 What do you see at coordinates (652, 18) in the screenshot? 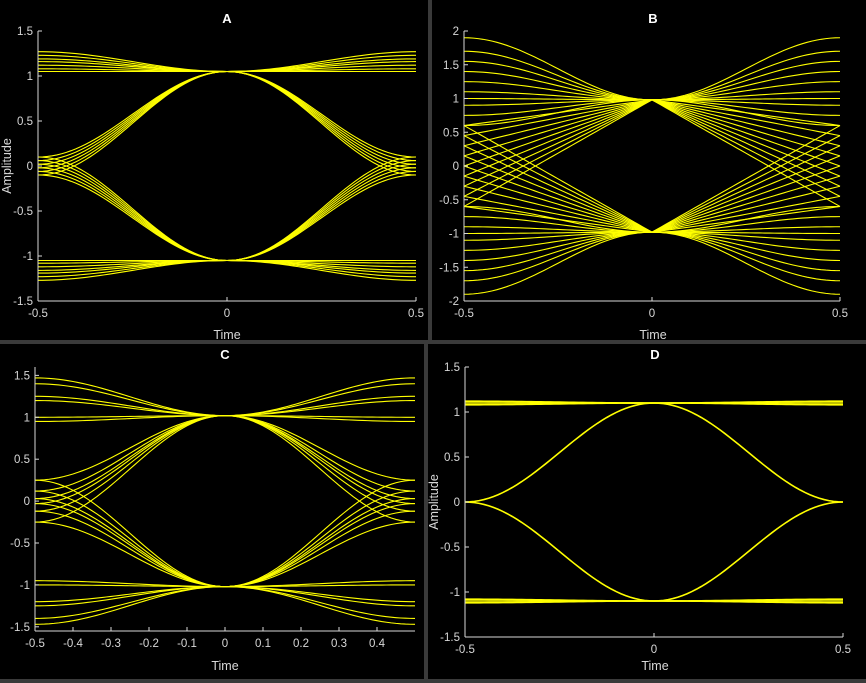
I see `panel-b-title: B` at bounding box center [652, 18].